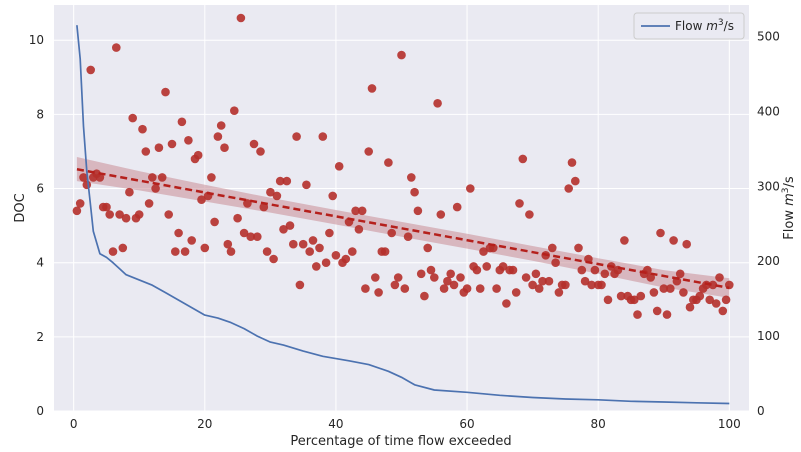  Describe the element at coordinates (400, 441) in the screenshot. I see `x-axis-label: Percentage of time flow exceeded` at that location.